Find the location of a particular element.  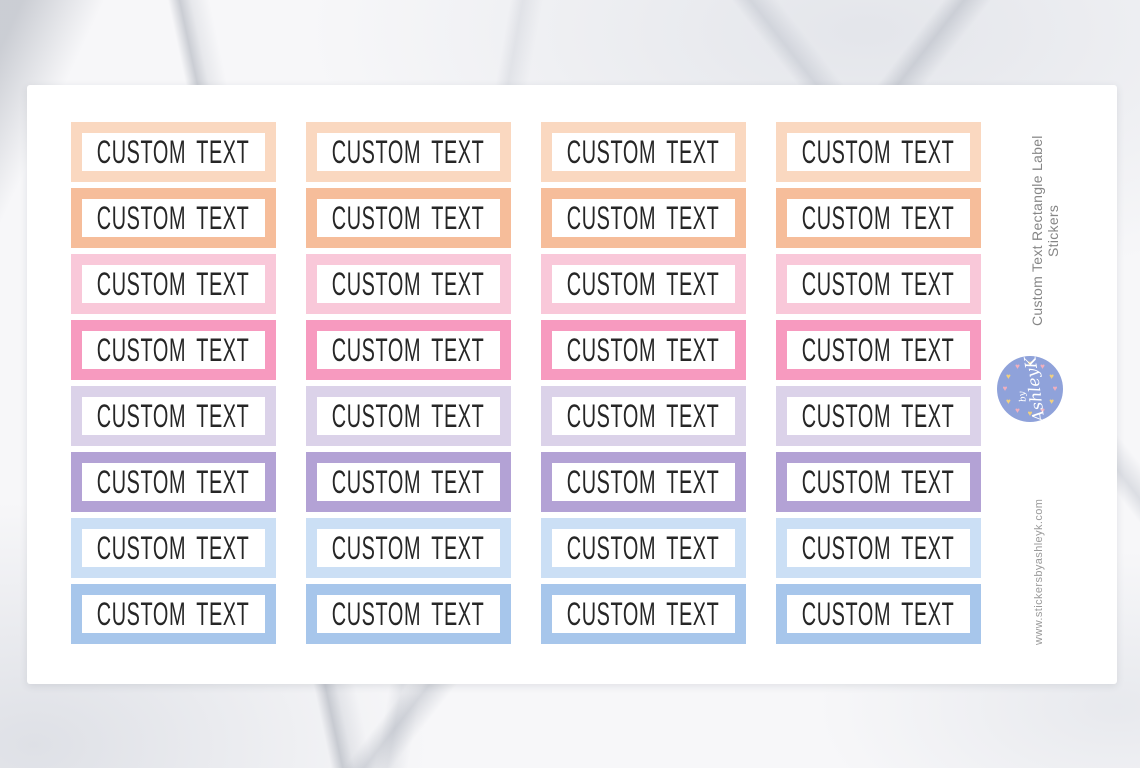

sticker-pink-col4: CUSTOM TEXT is located at coordinates (878, 350).